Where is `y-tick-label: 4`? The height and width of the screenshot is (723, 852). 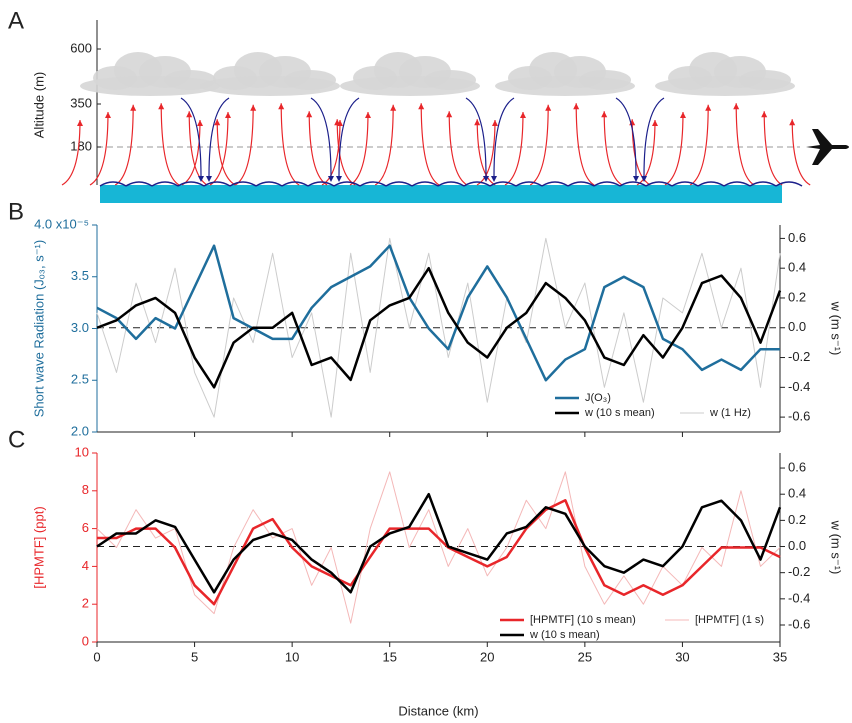
y-tick-label: 4 is located at coordinates (85, 565).